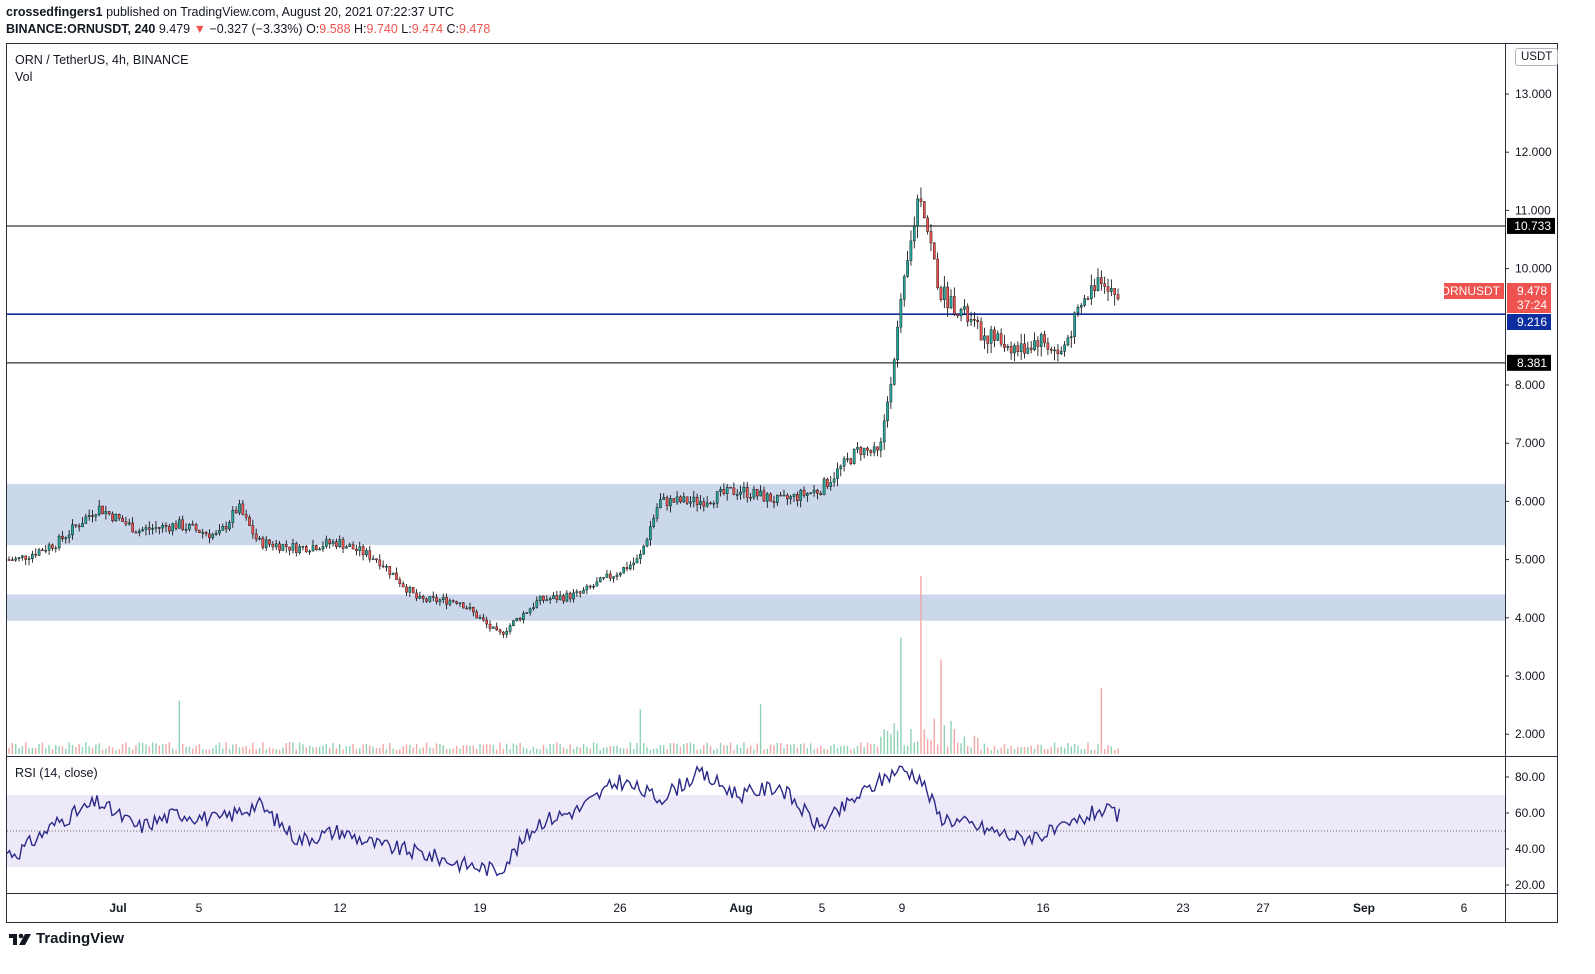 Image resolution: width=1595 pixels, height=974 pixels. I want to click on main-legend: ORN / TetherUS, 4h, BINANCE, so click(102, 60).